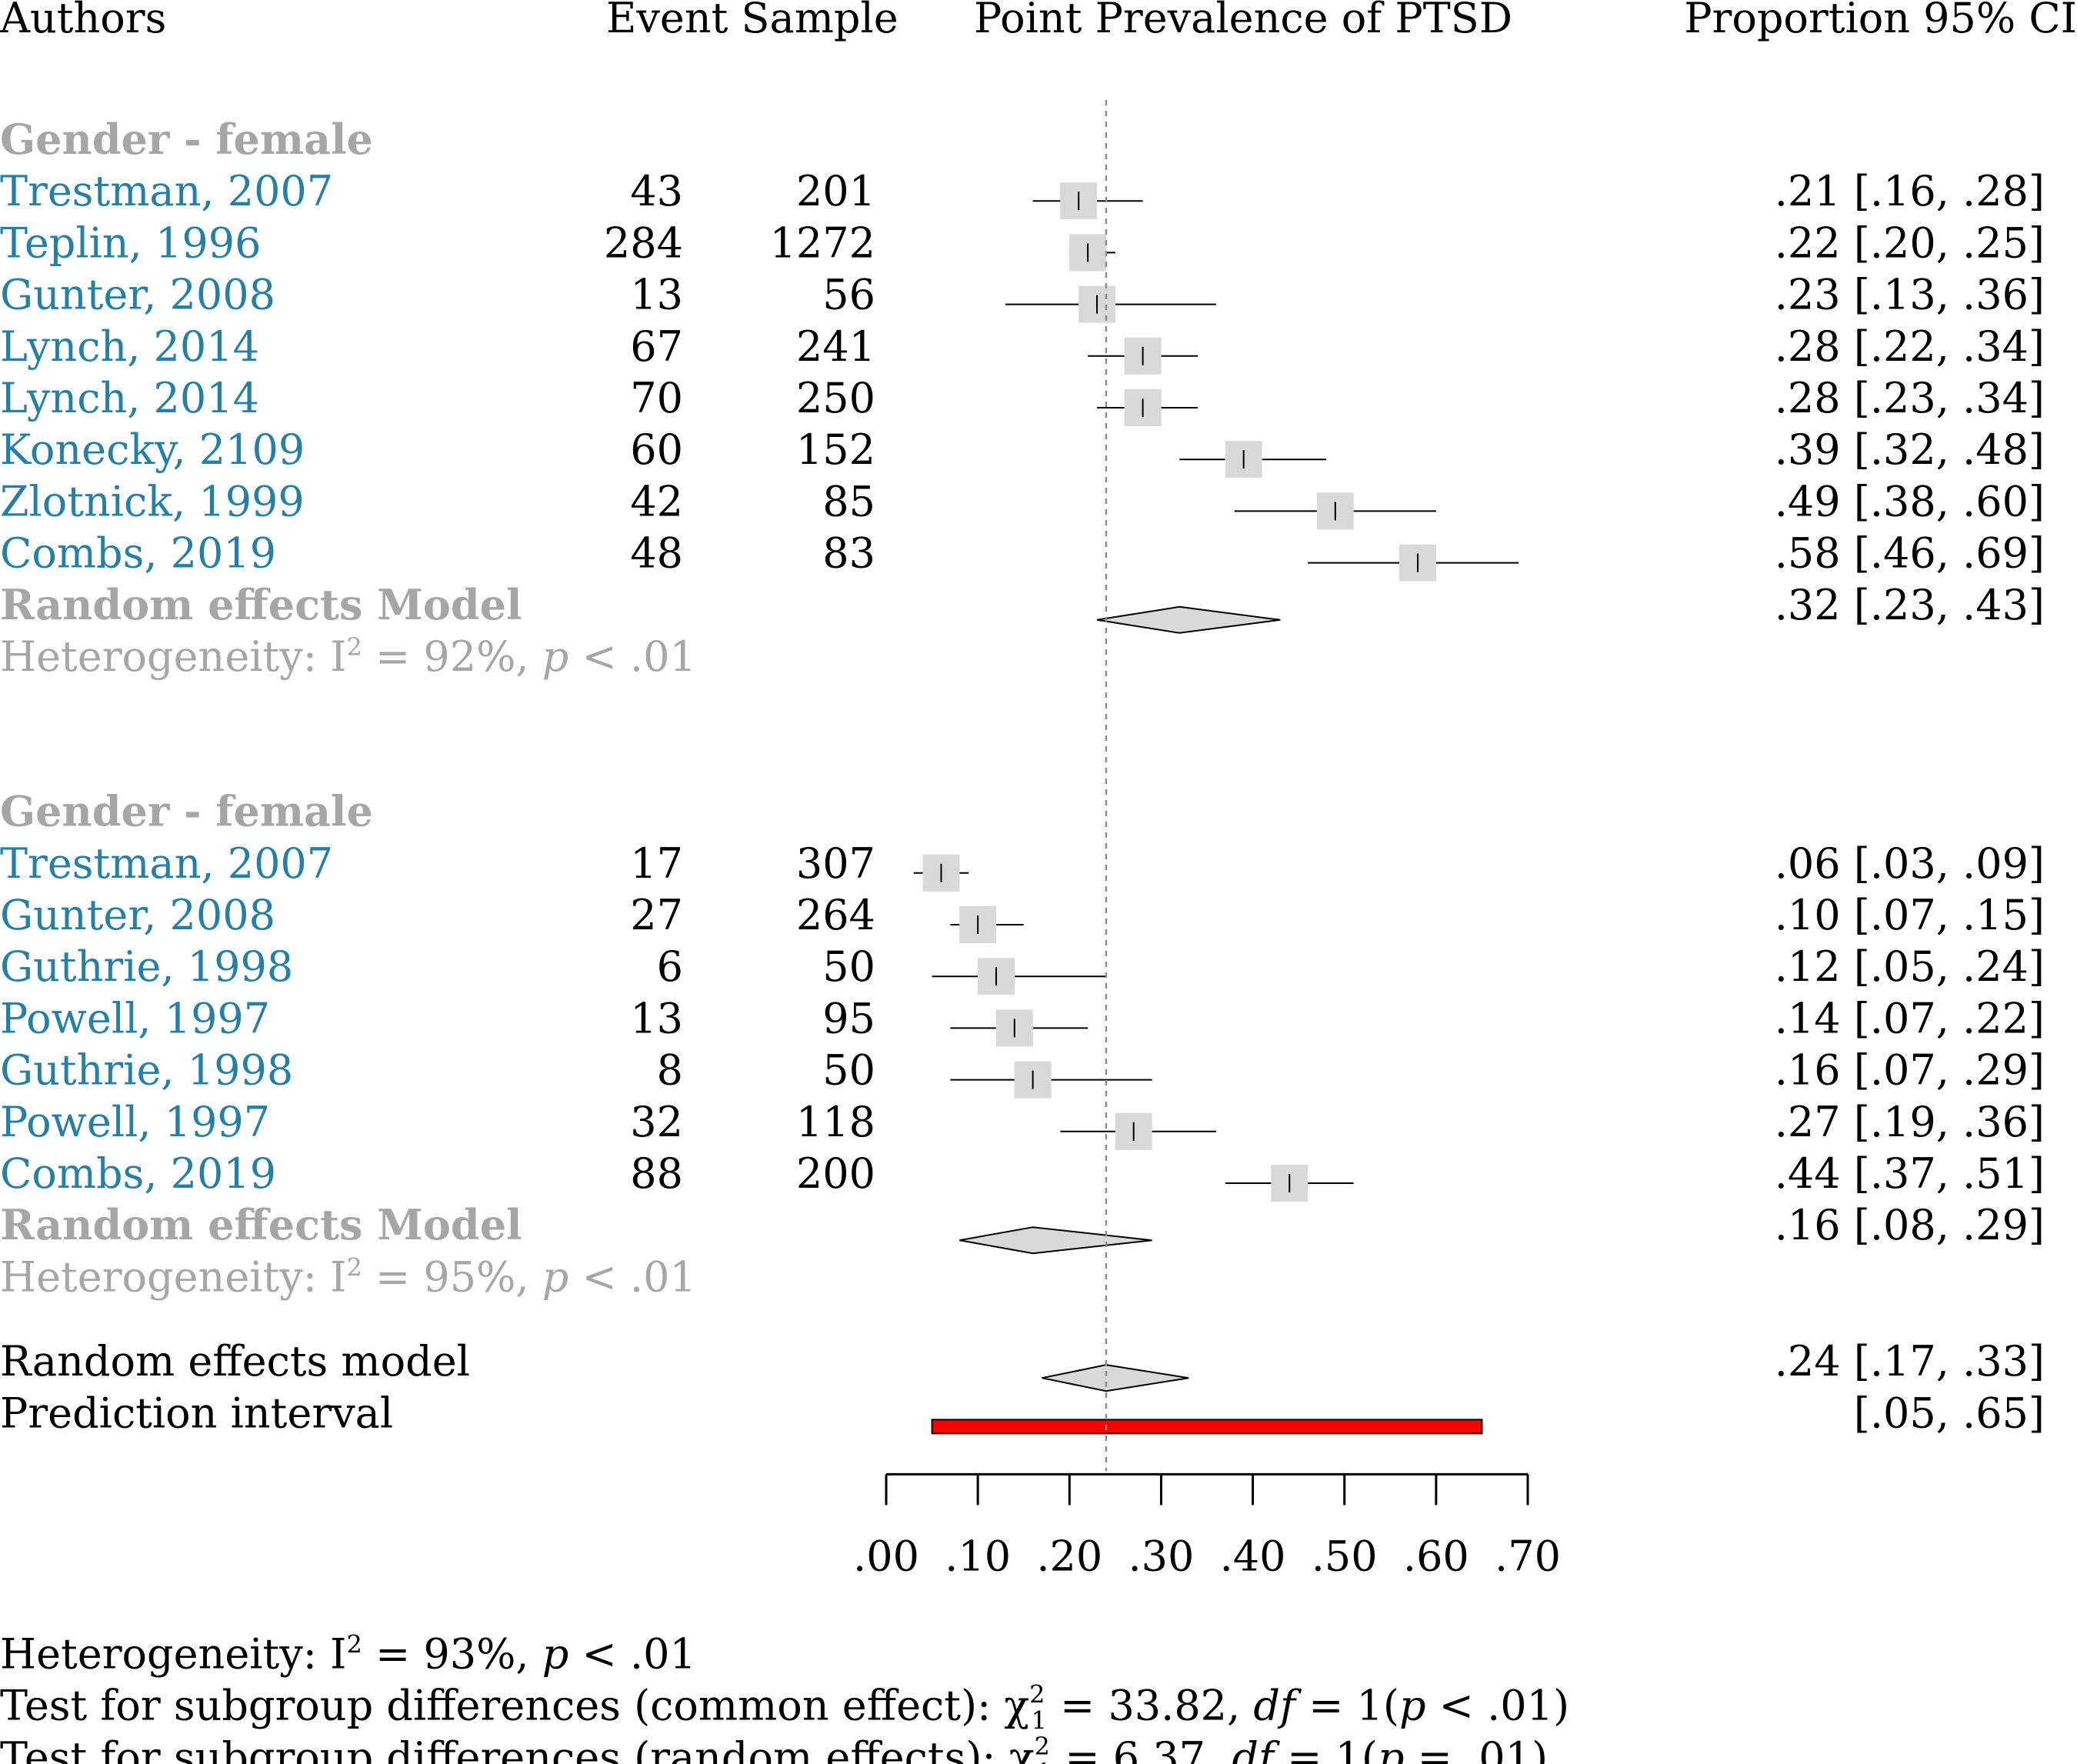 Image resolution: width=2077 pixels, height=1764 pixels. I want to click on study-author: Konecky, 2109, so click(152, 449).